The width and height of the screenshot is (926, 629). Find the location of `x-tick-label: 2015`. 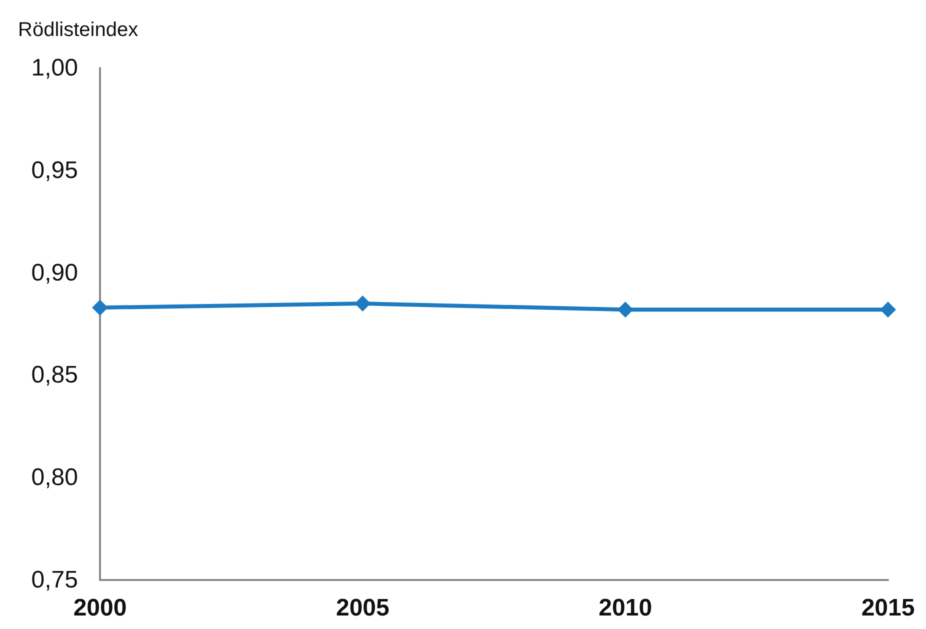

x-tick-label: 2015 is located at coordinates (888, 608).